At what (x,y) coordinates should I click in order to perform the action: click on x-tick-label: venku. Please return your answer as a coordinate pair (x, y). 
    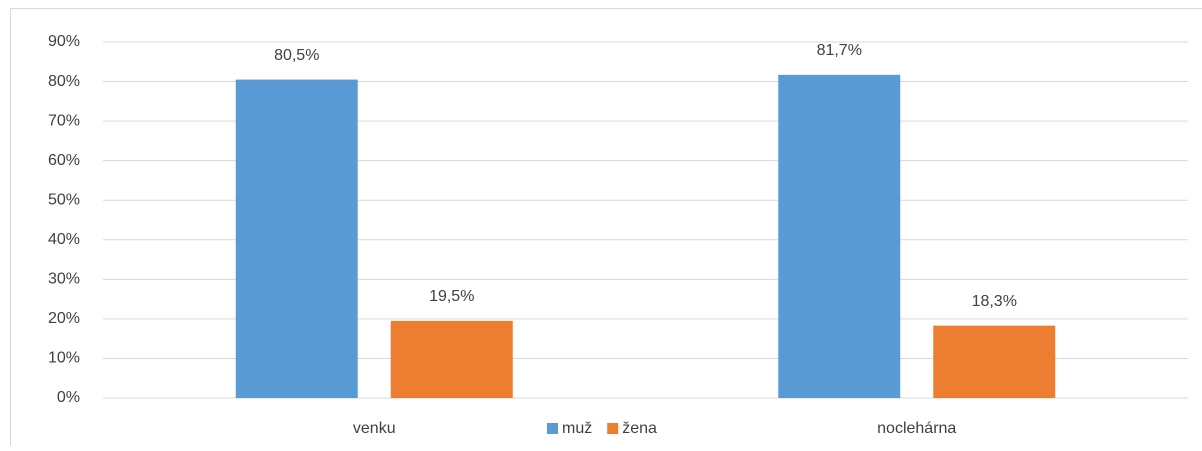
    Looking at the image, I should click on (374, 428).